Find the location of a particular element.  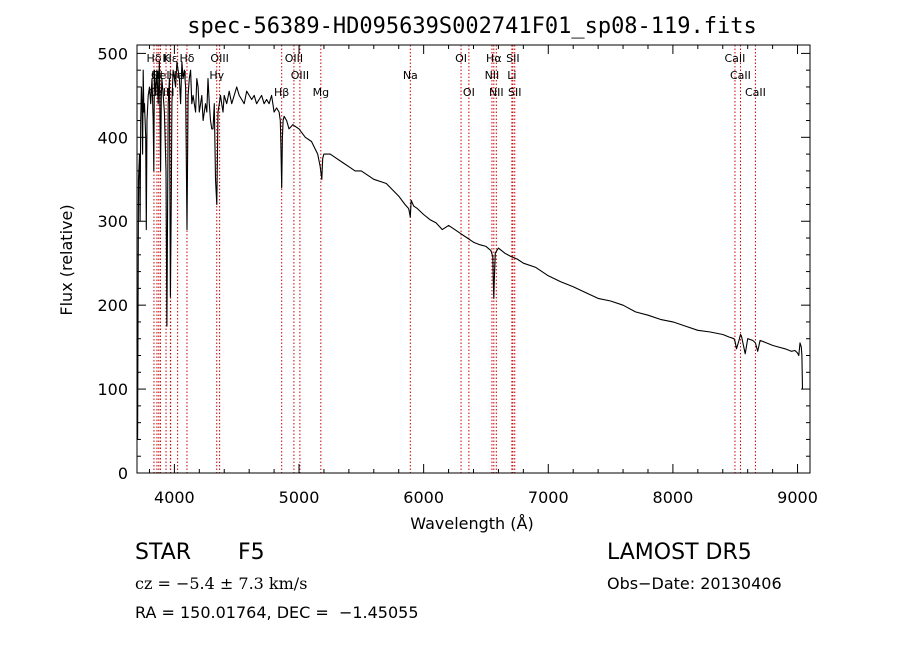

line-label: Mg is located at coordinates (321, 92).